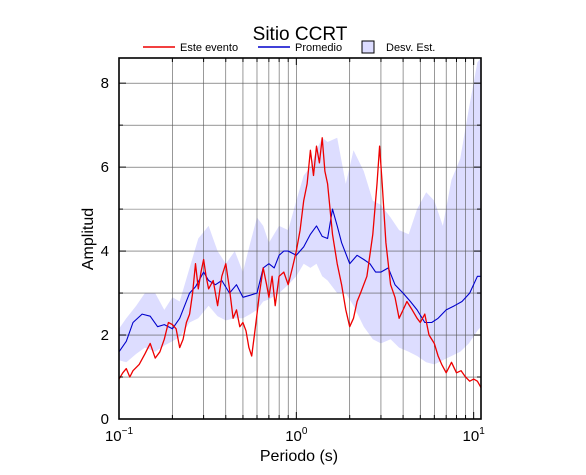 The image size is (586, 475). Describe the element at coordinates (299, 456) in the screenshot. I see `x-axis-title: Periodo (s)` at that location.